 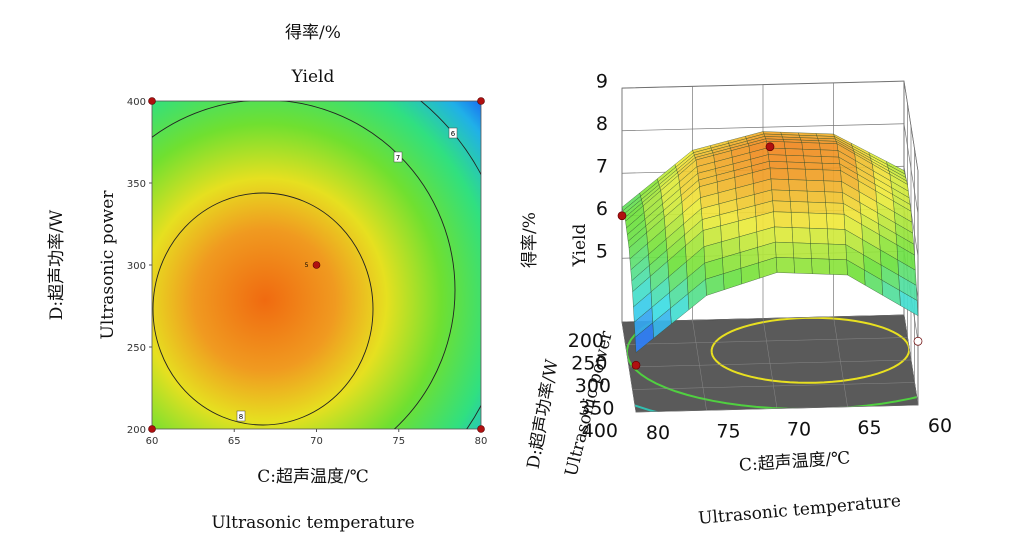 I want to click on contour-label: 8, so click(x=241, y=417).